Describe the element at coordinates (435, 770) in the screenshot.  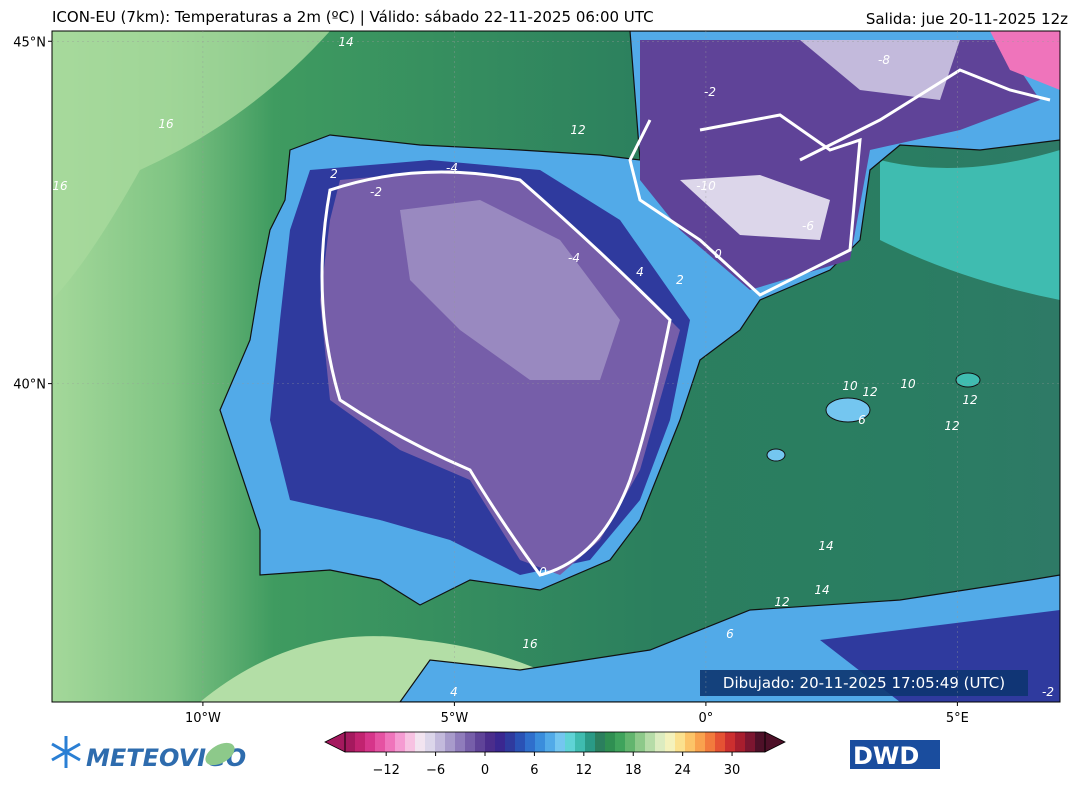
I see `colorbar-tick-label: −6` at that location.